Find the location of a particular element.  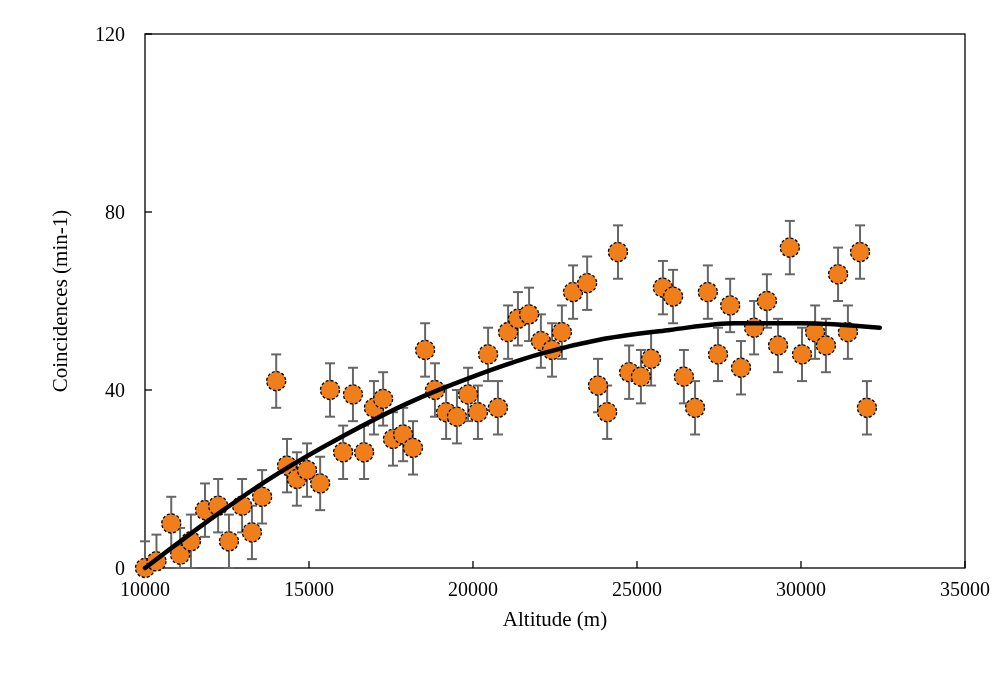

y-tick-label: 0 is located at coordinates (120, 568).